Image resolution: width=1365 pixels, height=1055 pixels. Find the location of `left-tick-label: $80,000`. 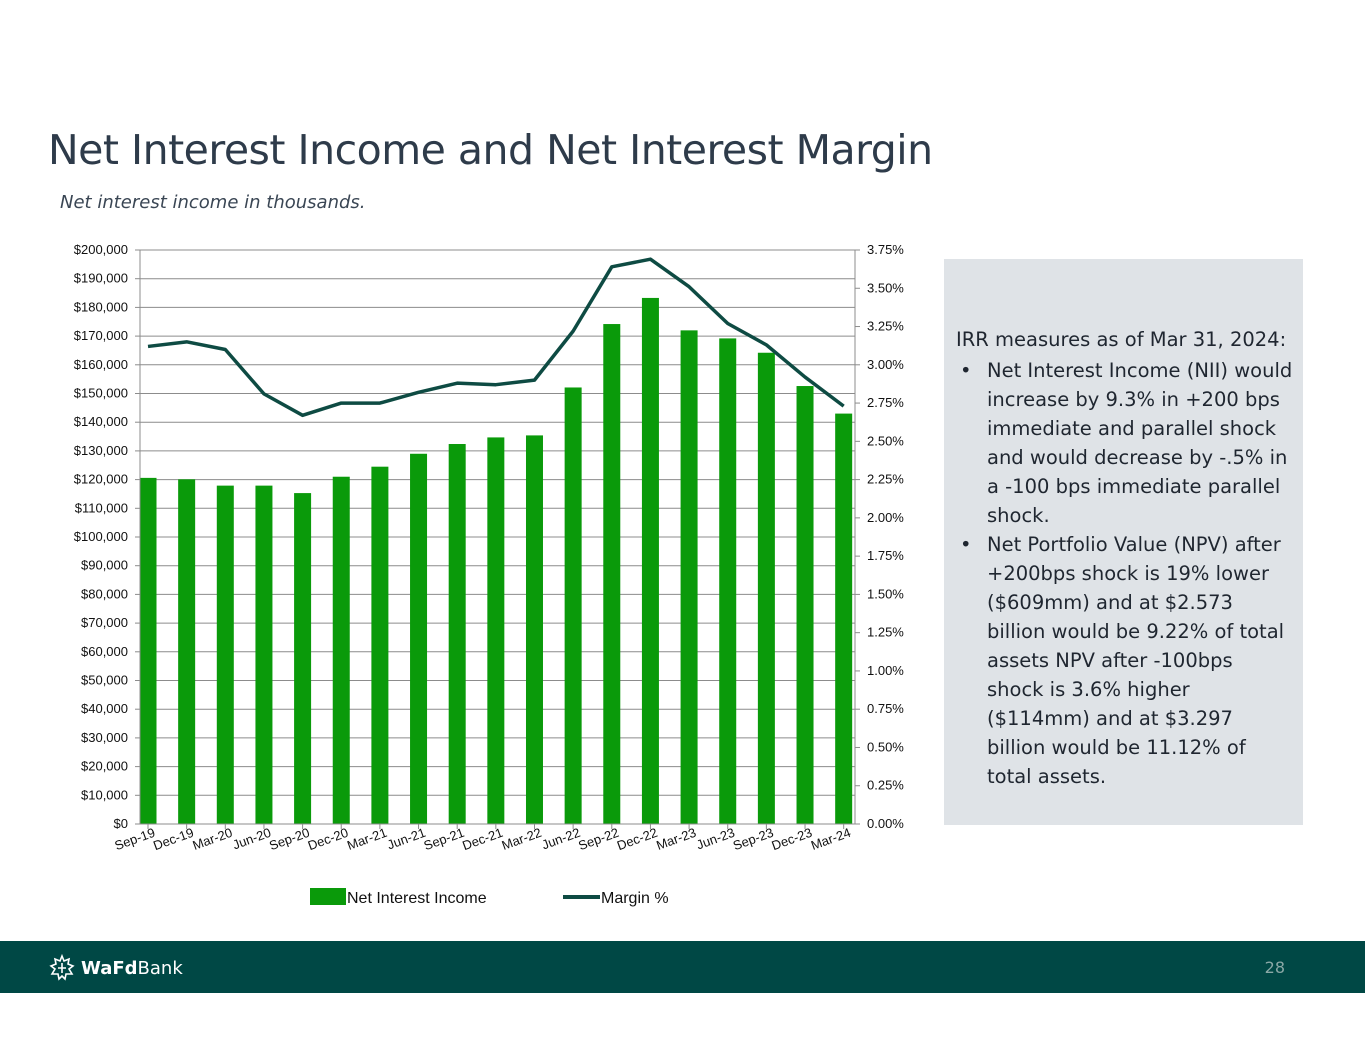

left-tick-label: $80,000 is located at coordinates (104, 593).